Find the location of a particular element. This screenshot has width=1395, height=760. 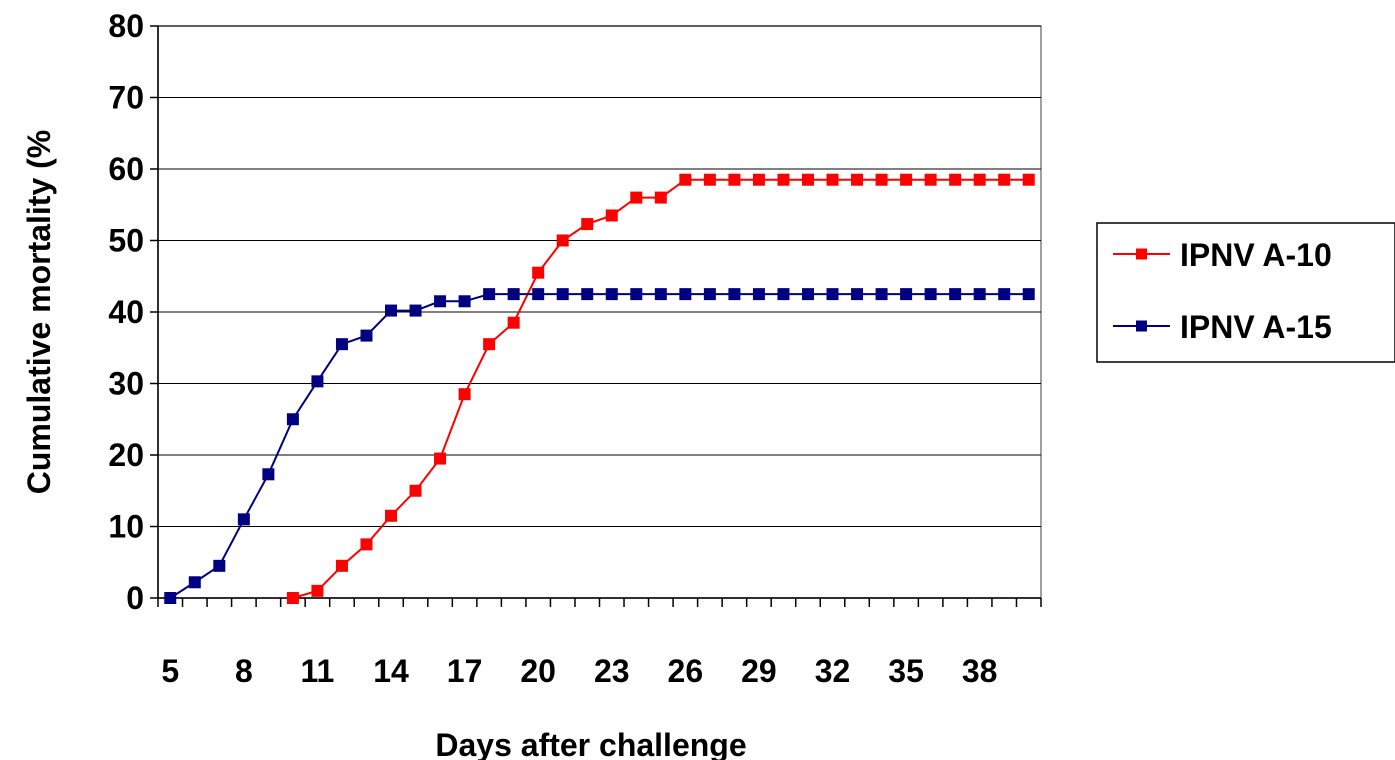

y-tick-label: 20 is located at coordinates (126, 455).